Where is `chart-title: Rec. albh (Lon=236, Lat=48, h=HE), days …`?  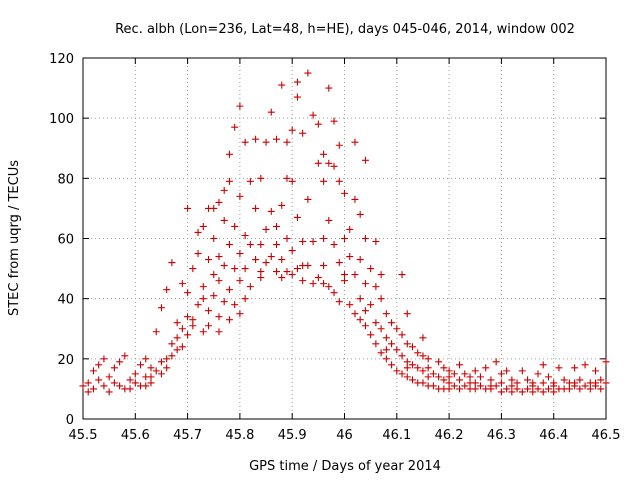 chart-title: Rec. albh (Lon=236, Lat=48, h=HE), days … is located at coordinates (345, 29).